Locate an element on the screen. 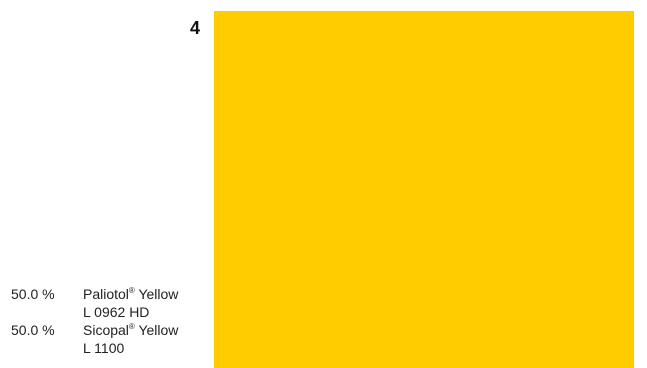  component-code: L 1100 is located at coordinates (104, 348).